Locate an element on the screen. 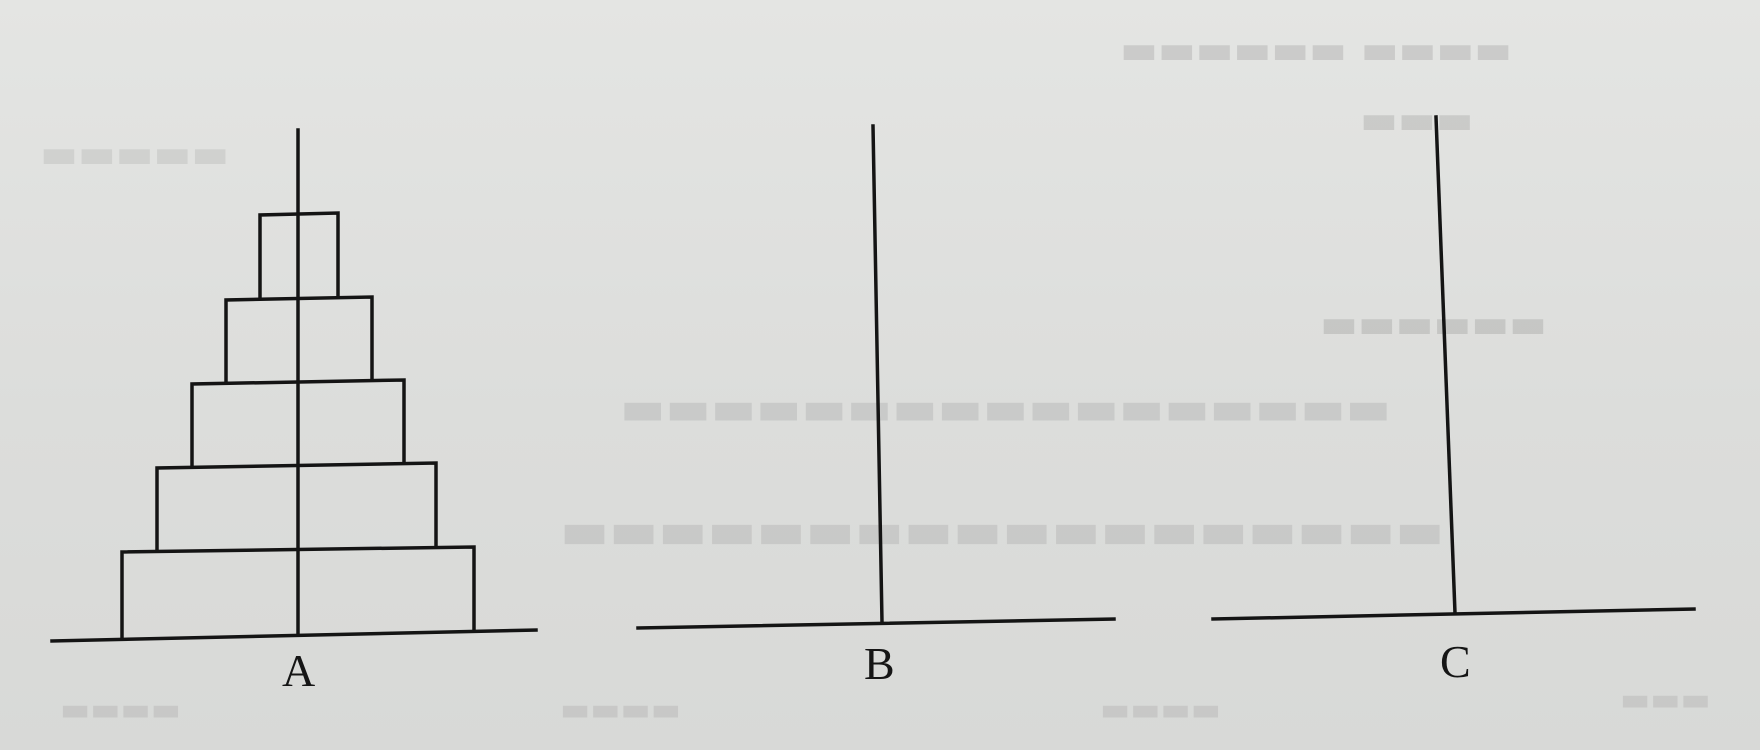 The width and height of the screenshot is (1760, 750). peg-a-base is located at coordinates (294, 635).